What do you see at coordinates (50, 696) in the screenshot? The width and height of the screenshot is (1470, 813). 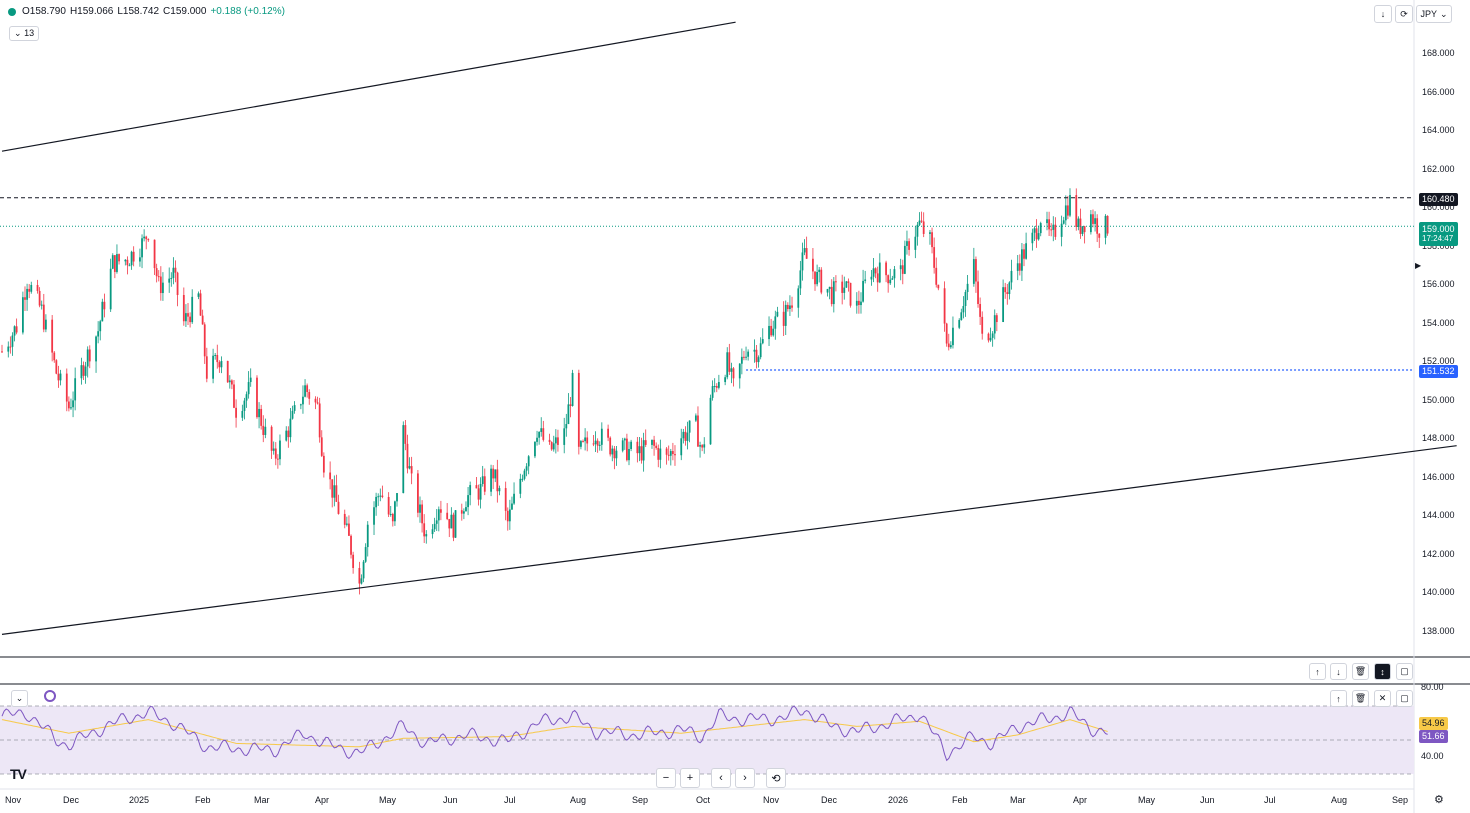 I see `rsi-settings-icon` at bounding box center [50, 696].